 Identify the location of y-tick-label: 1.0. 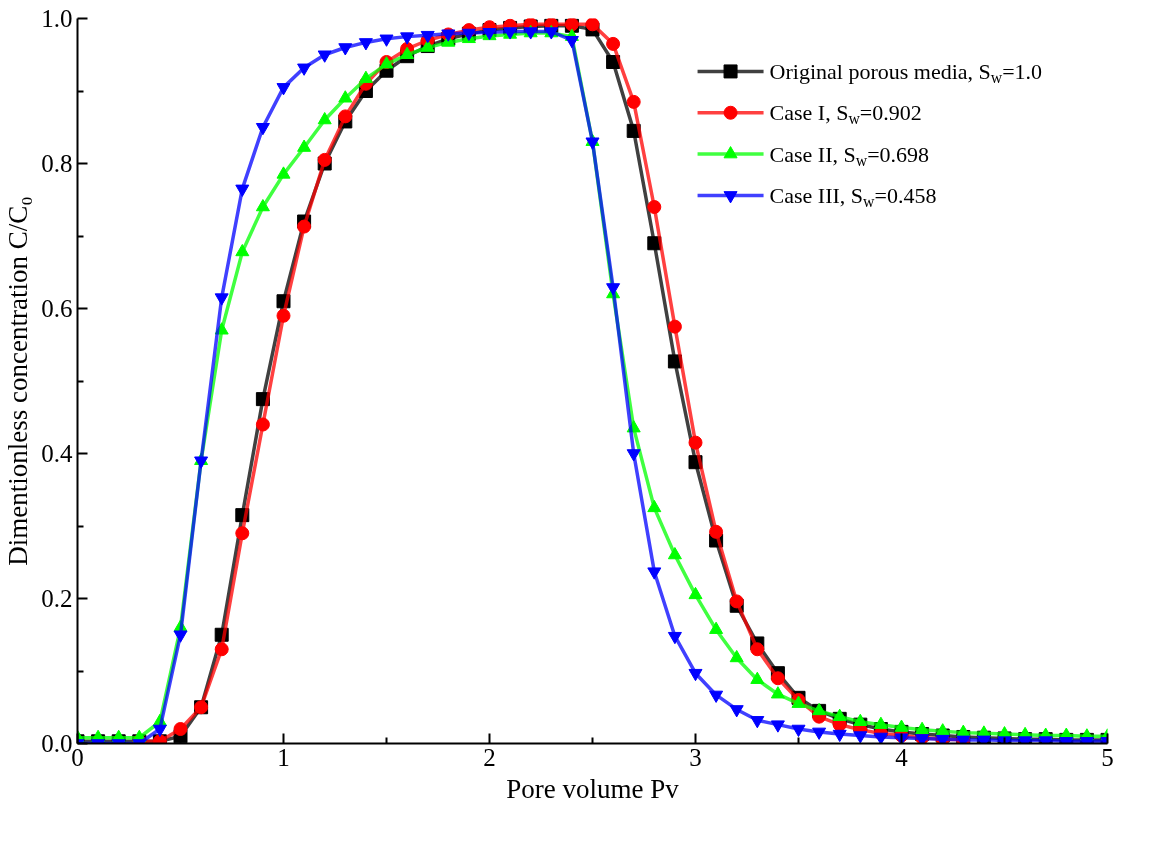
(57, 18).